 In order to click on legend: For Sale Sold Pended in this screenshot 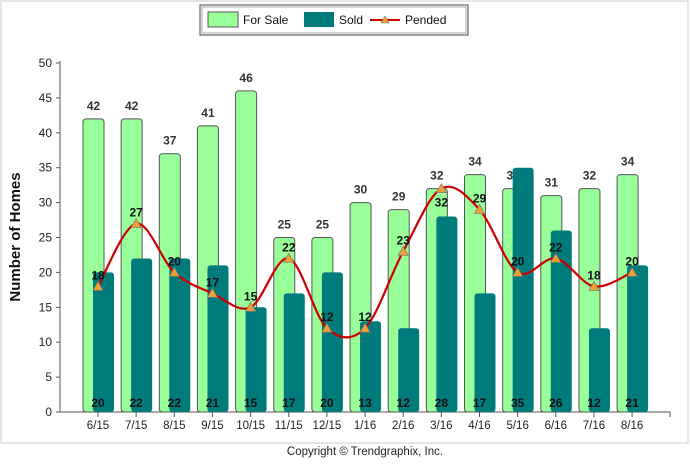, I will do `click(334, 20)`.